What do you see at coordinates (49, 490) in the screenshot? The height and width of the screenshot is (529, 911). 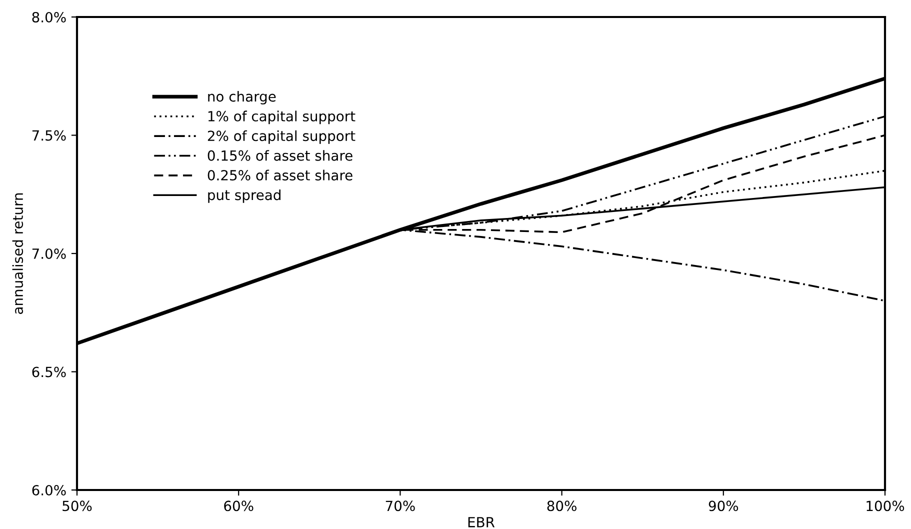 I see `y-tick-label: 6.0%` at bounding box center [49, 490].